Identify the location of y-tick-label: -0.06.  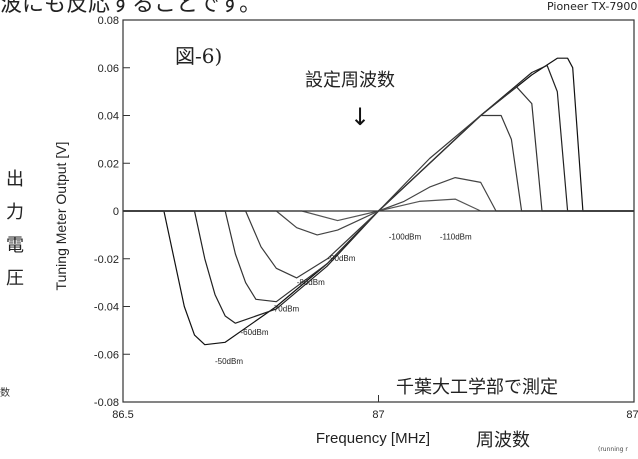
(106, 355).